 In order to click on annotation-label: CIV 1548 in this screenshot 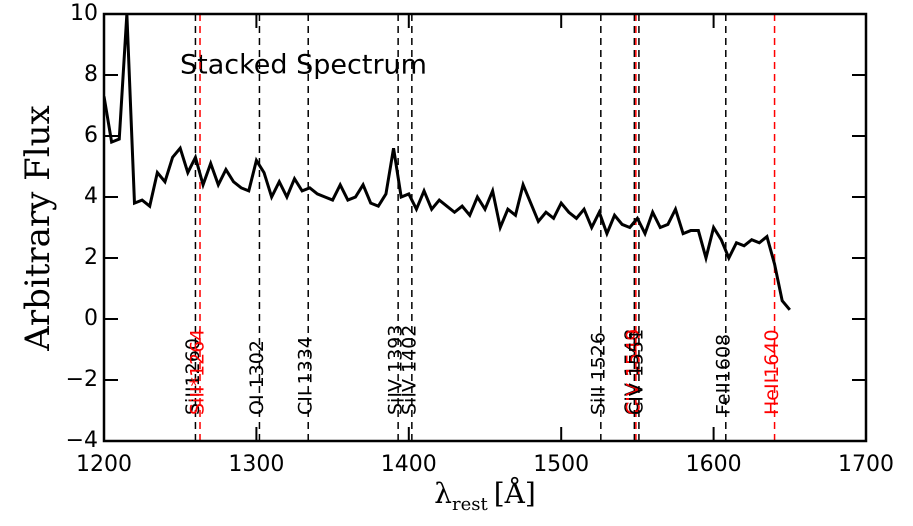, I will do `click(632, 372)`.